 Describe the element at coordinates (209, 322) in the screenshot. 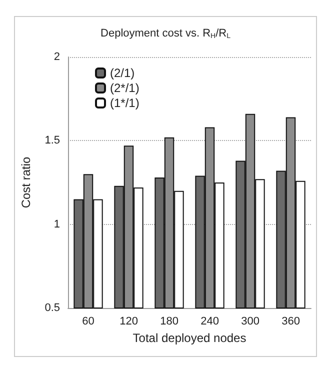

I see `x-tick-label: 240` at that location.